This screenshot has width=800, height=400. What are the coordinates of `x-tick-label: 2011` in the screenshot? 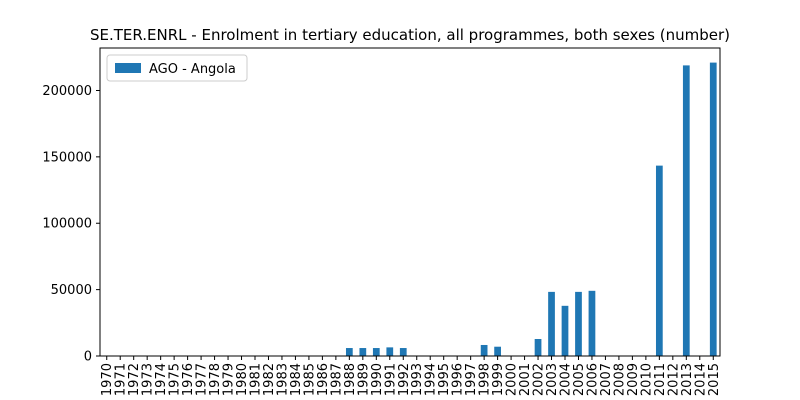 It's located at (660, 379).